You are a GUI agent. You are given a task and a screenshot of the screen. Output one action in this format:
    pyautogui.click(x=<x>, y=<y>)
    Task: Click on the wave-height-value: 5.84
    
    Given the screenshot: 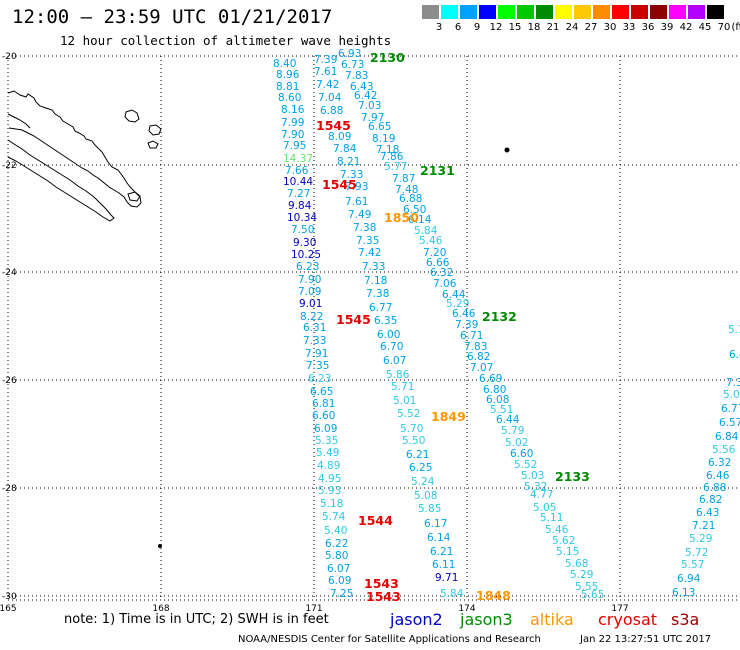 What is the action you would take?
    pyautogui.click(x=426, y=231)
    